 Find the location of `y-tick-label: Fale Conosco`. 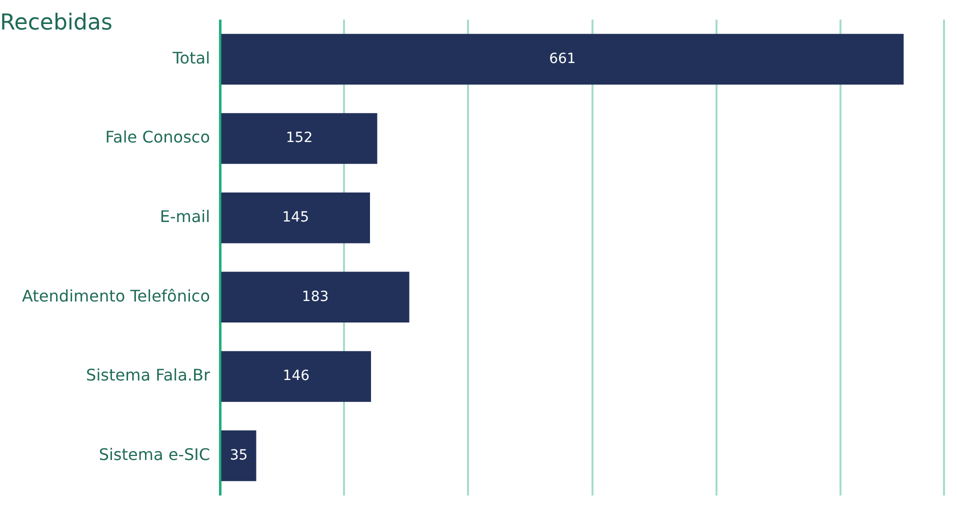

y-tick-label: Fale Conosco is located at coordinates (157, 137).